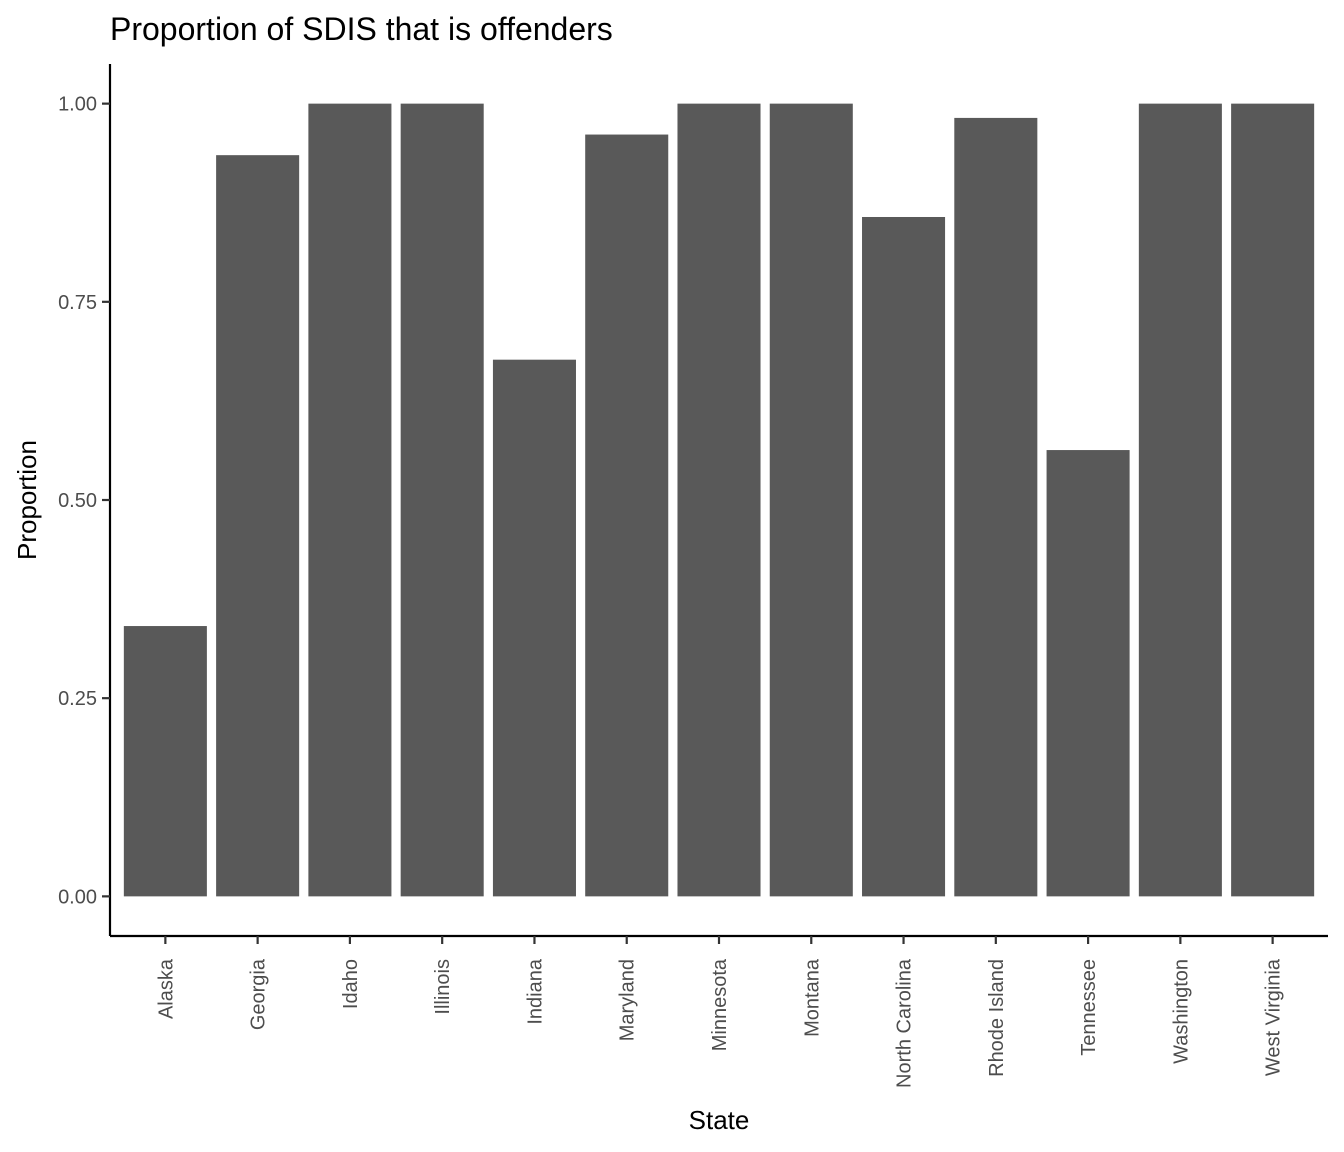  Describe the element at coordinates (442, 500) in the screenshot. I see `bar-illinois` at that location.